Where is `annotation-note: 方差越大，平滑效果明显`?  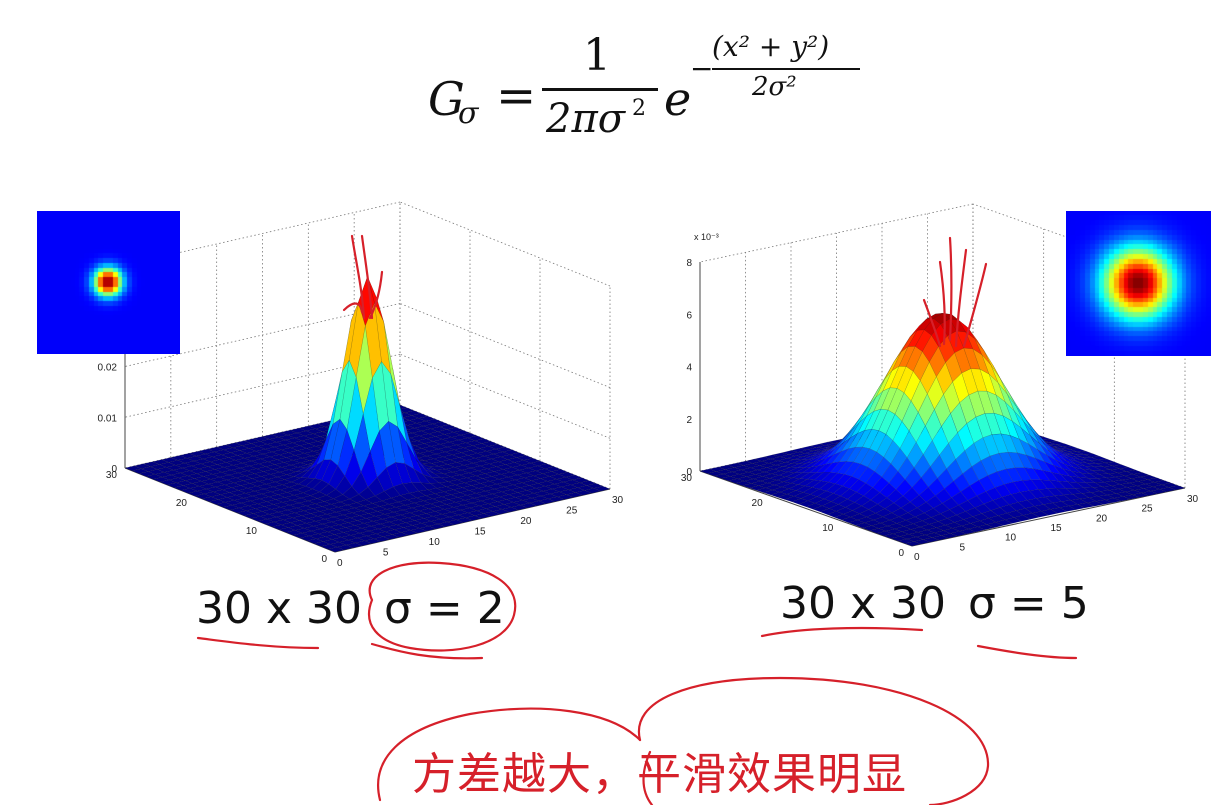 annotation-note: 方差越大，平滑效果明显 is located at coordinates (659, 774).